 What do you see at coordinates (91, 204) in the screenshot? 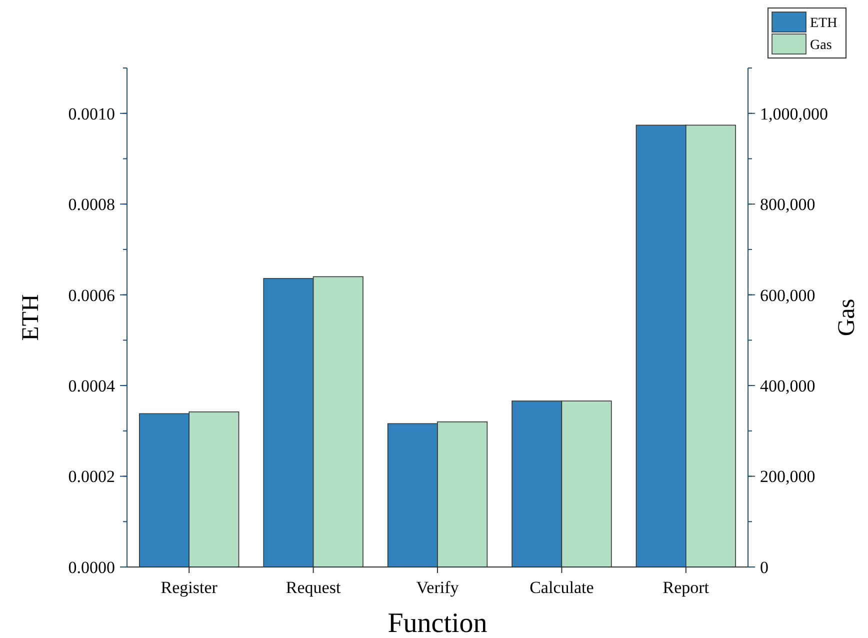
I see `y-tick-label: 0.0008` at bounding box center [91, 204].